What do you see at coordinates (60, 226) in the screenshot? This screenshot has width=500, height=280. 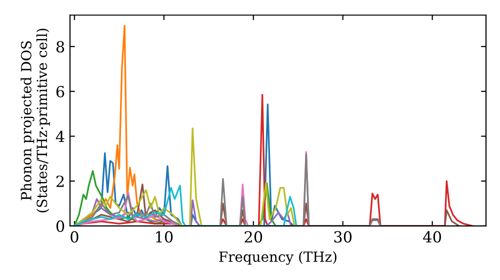 I see `y-tick-label: 0` at bounding box center [60, 226].